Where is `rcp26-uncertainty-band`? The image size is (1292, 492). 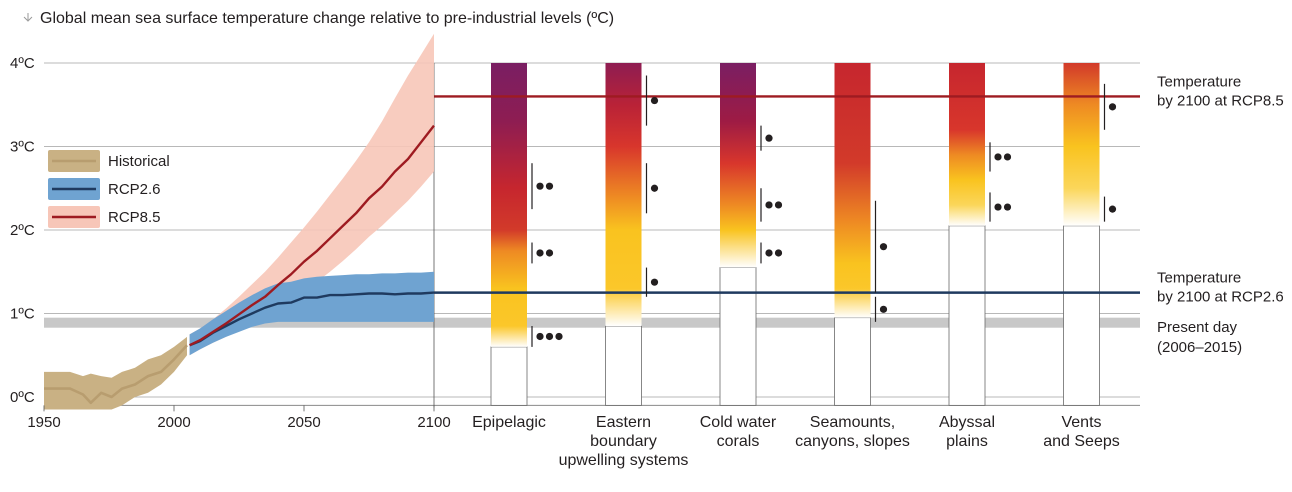
rcp26-uncertainty-band is located at coordinates (311, 313).